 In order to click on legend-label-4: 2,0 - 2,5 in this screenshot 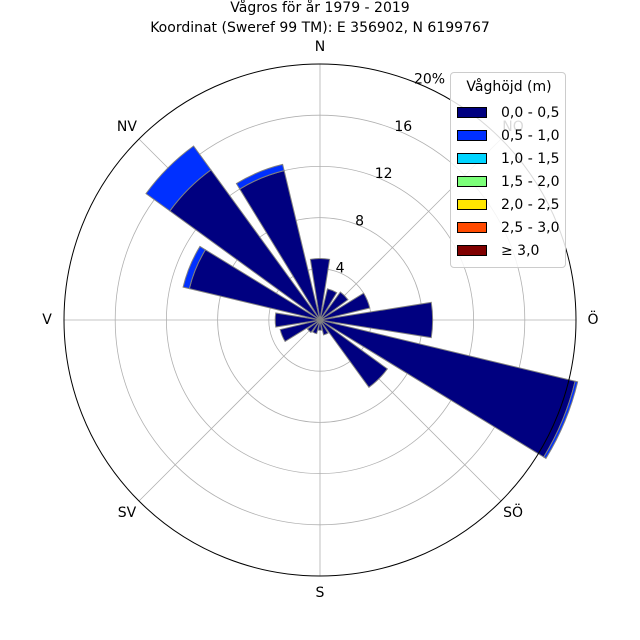, I will do `click(530, 205)`.